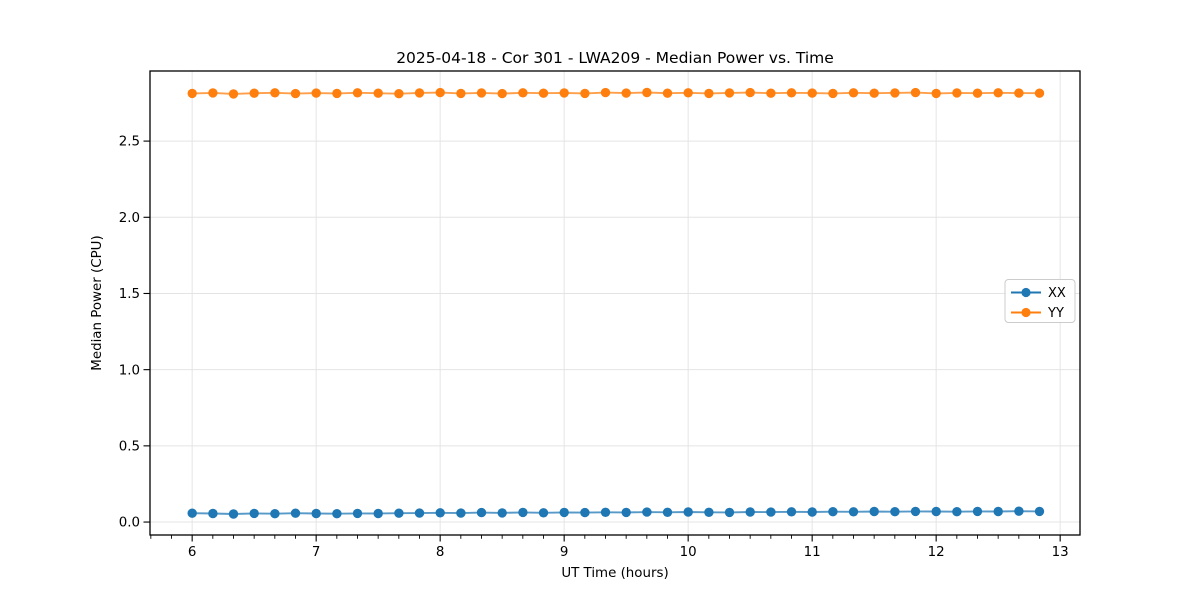  Describe the element at coordinates (1055, 313) in the screenshot. I see `legend-entry-label: YY` at that location.